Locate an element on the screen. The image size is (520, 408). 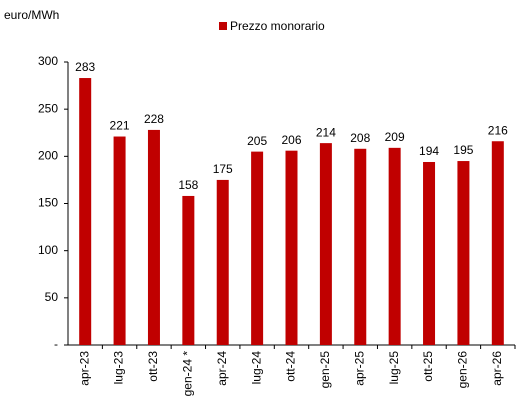
y-tick-label: - is located at coordinates (56, 344).